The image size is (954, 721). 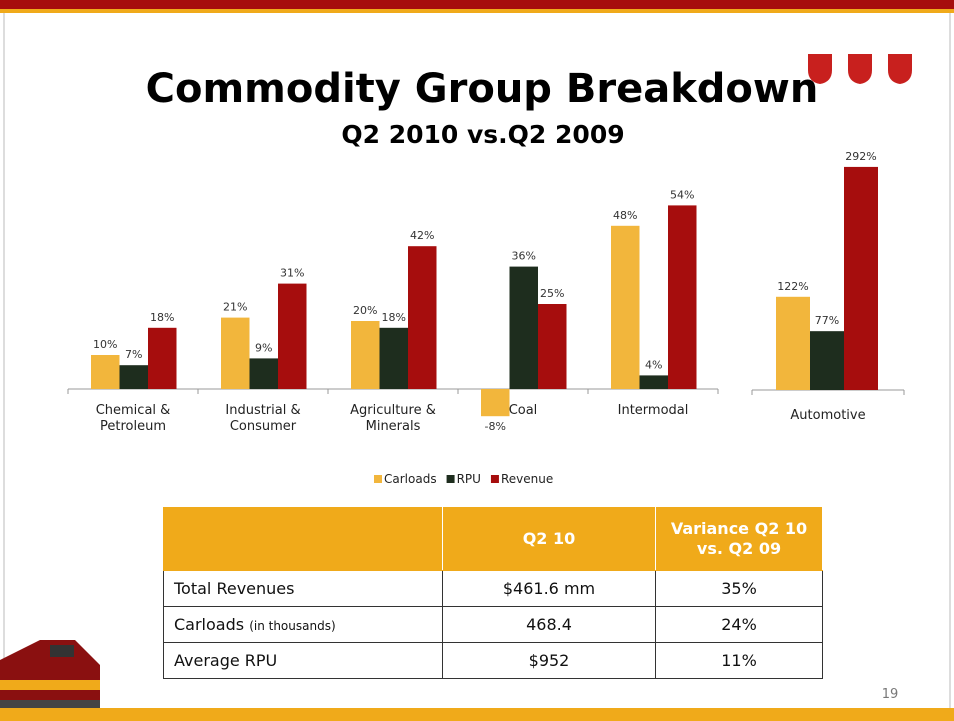 I want to click on cell: 11%, so click(x=739, y=660).